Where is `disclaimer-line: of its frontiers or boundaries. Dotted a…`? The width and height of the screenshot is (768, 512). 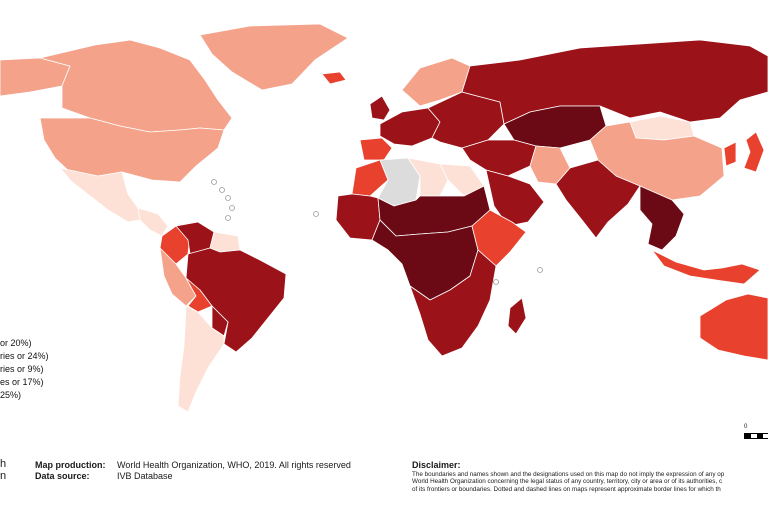
disclaimer-line: of its frontiers or boundaries. Dotted a… is located at coordinates (566, 489).